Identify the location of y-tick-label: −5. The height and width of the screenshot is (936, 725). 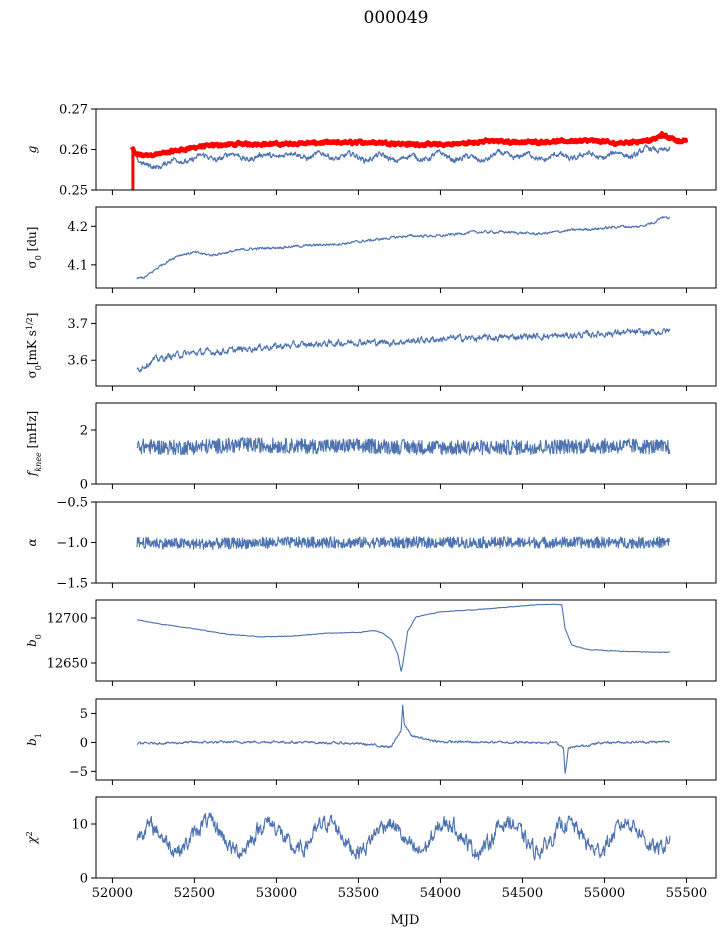
(78, 772).